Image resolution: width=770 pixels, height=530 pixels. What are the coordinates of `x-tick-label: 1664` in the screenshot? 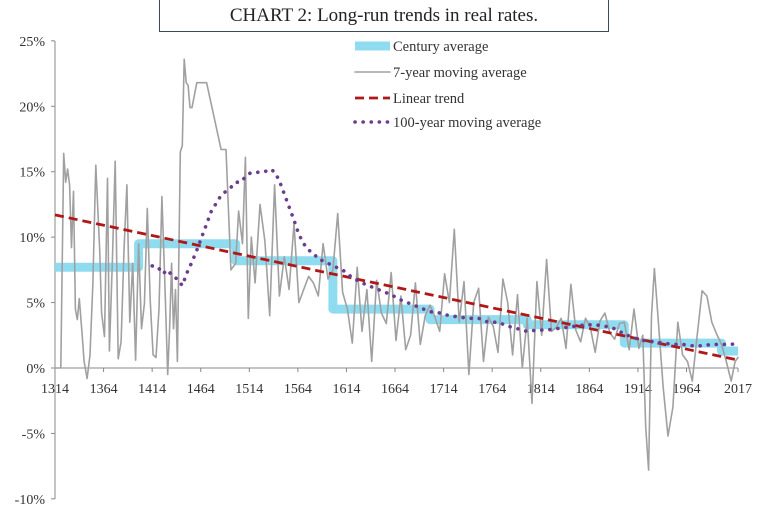 It's located at (395, 389).